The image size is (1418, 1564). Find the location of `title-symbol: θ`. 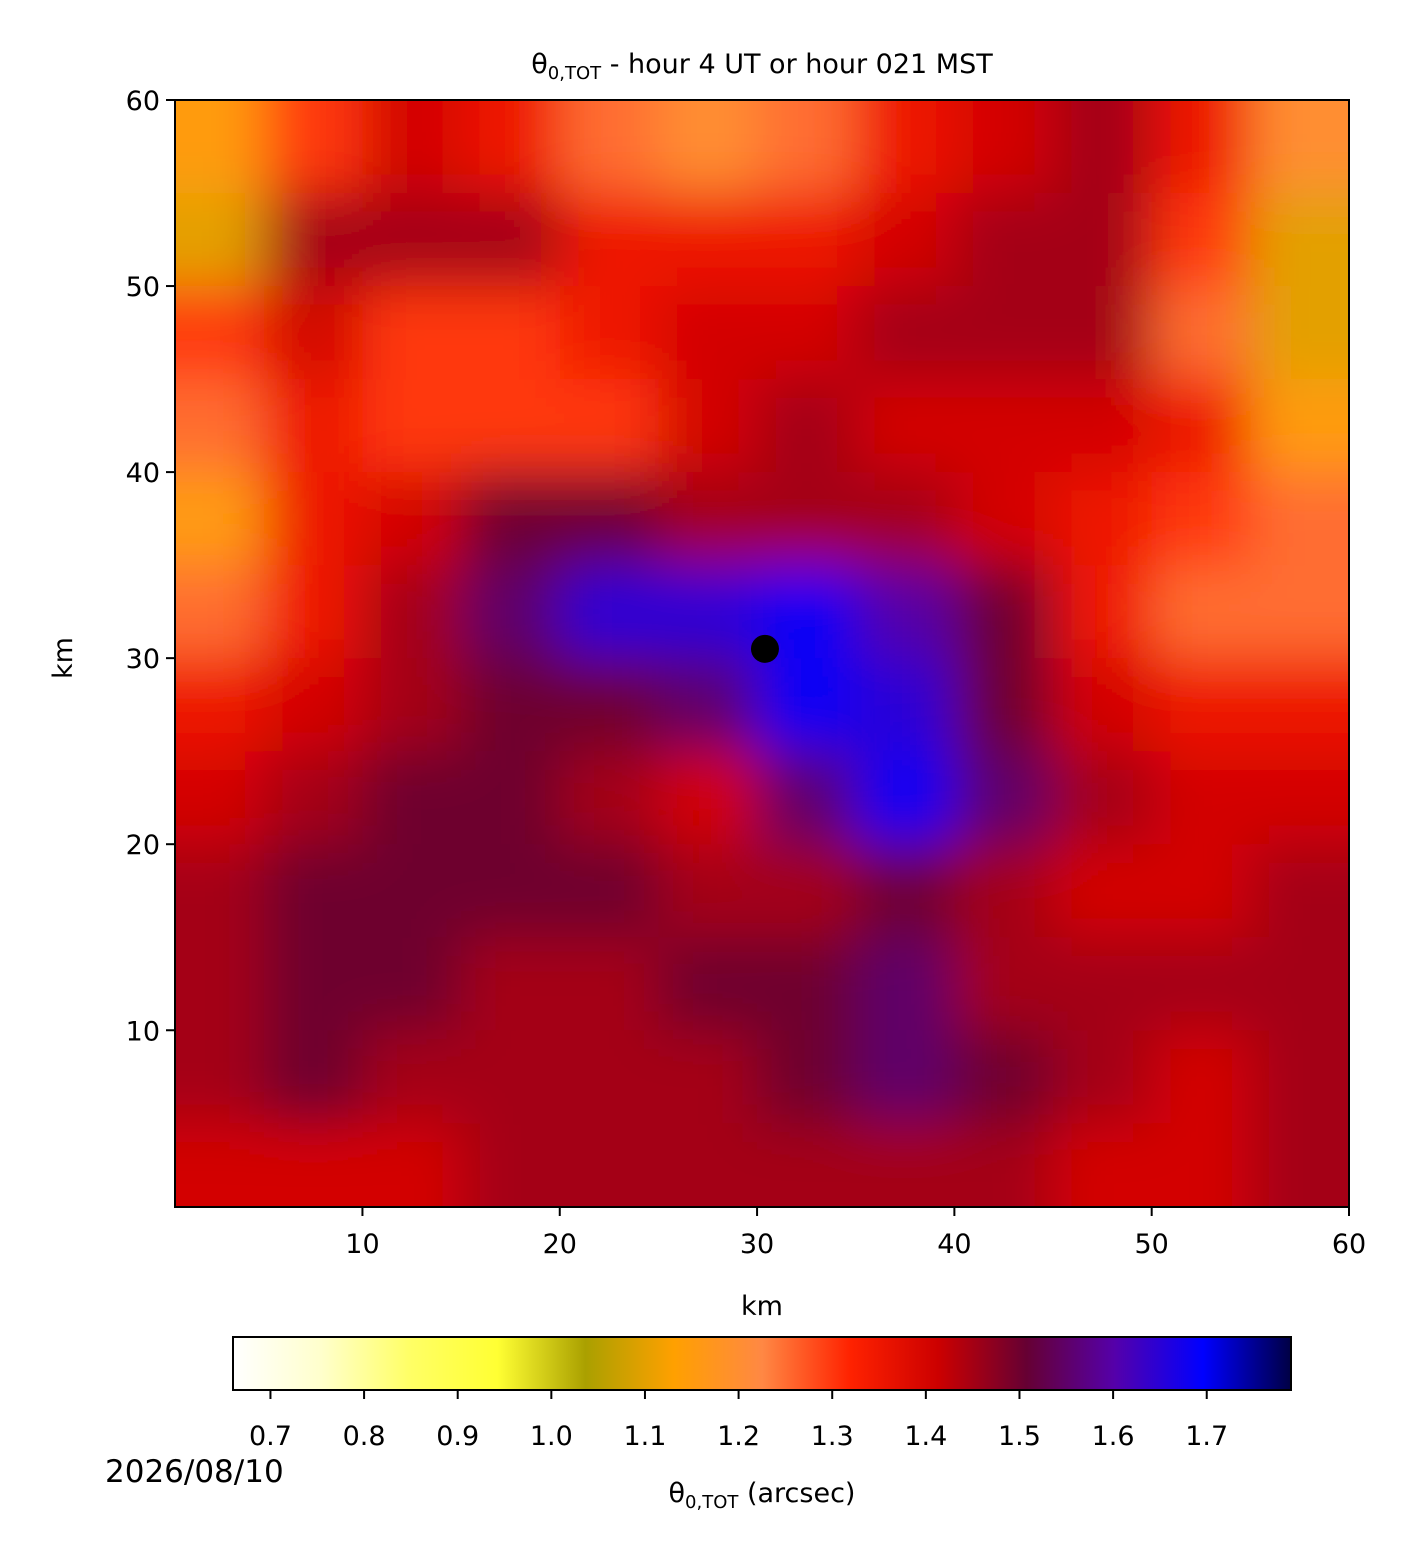

title-symbol: θ is located at coordinates (539, 64).